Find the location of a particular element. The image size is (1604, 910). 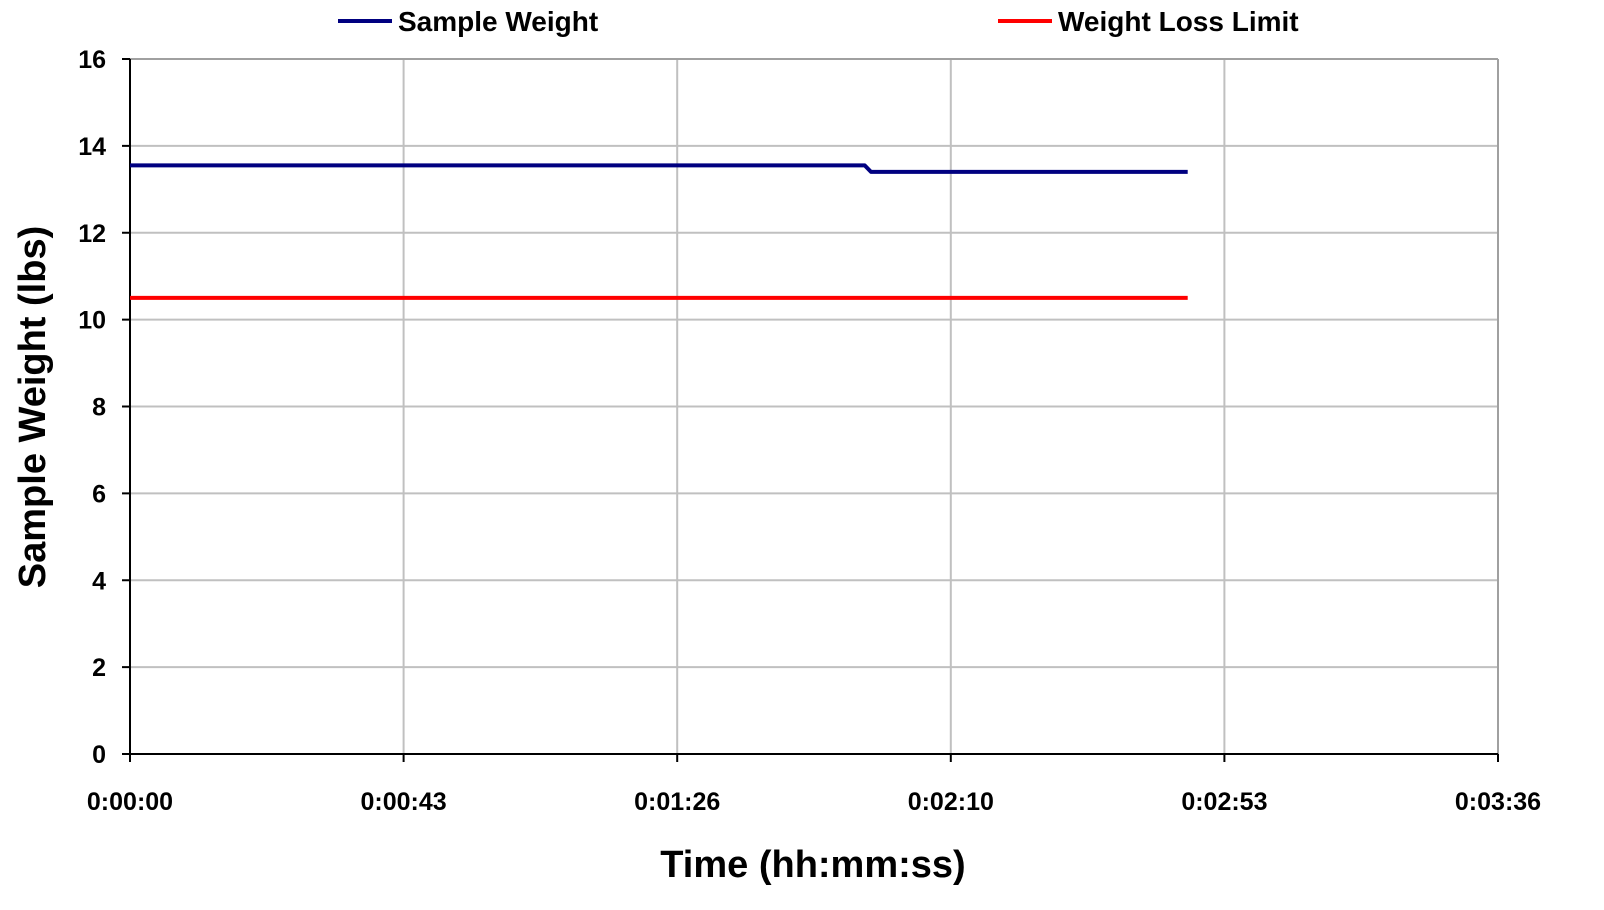

legend: Sample Weight Weight Loss Limit is located at coordinates (818, 21).